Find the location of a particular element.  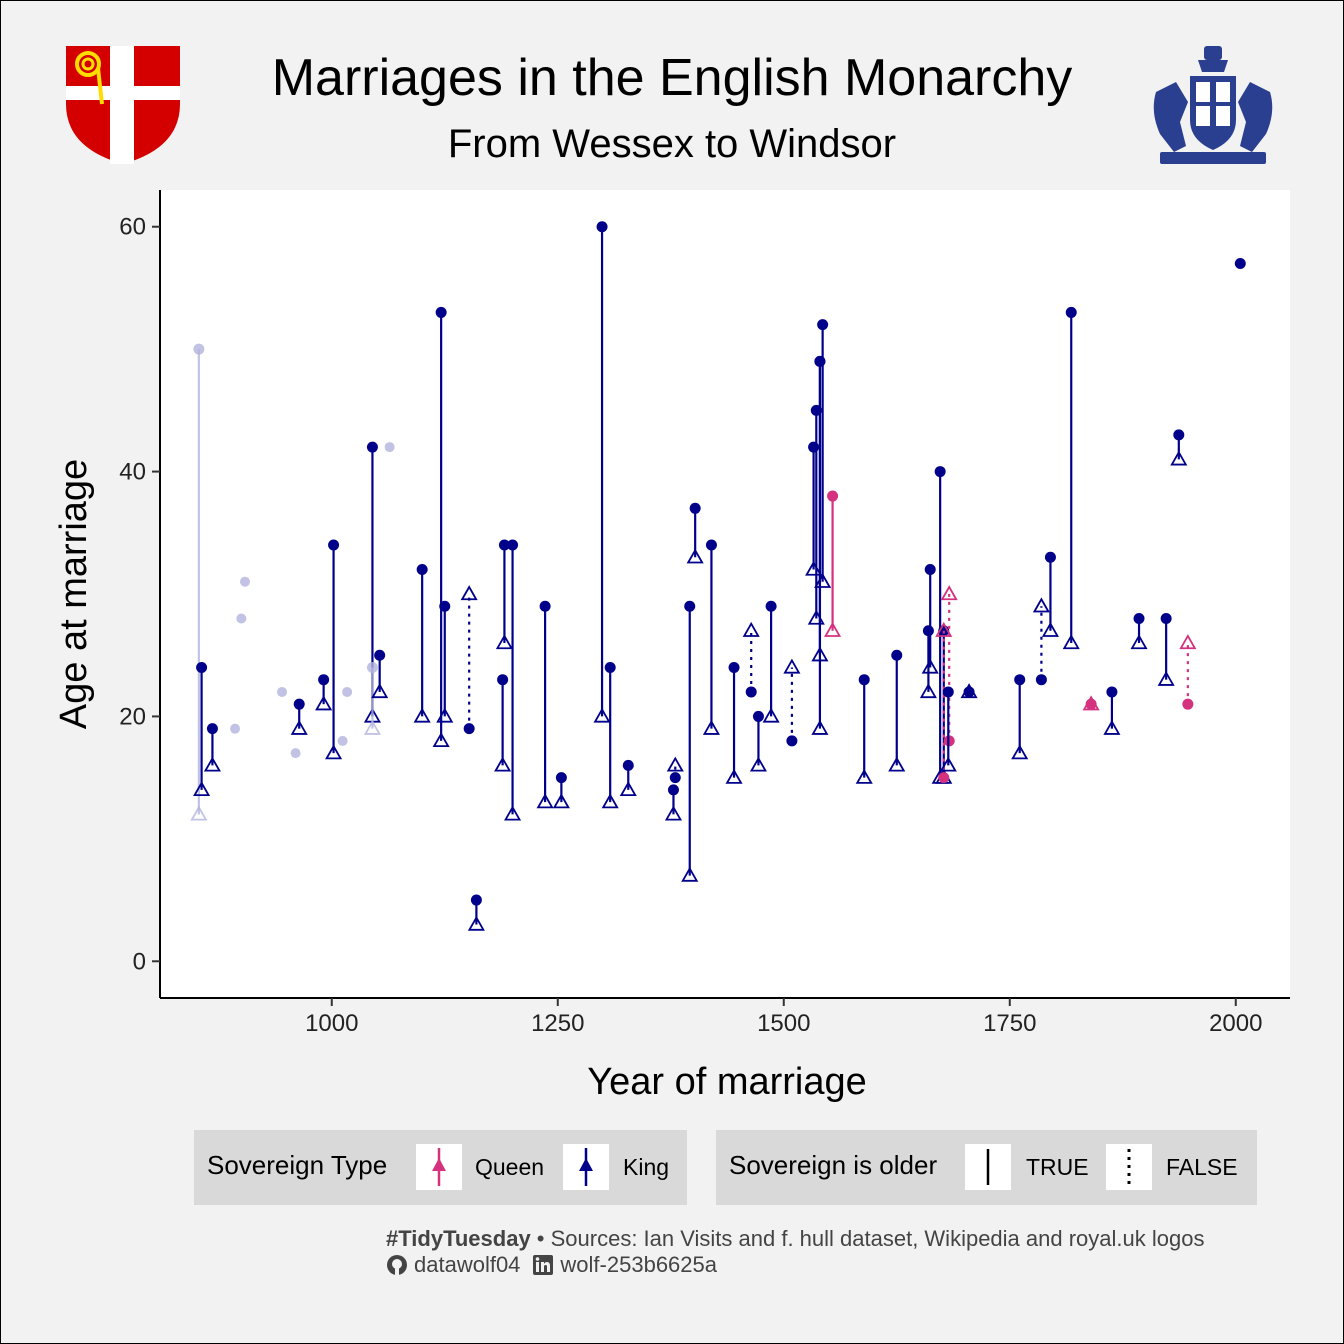

y-tick-label: 0 is located at coordinates (139, 961).